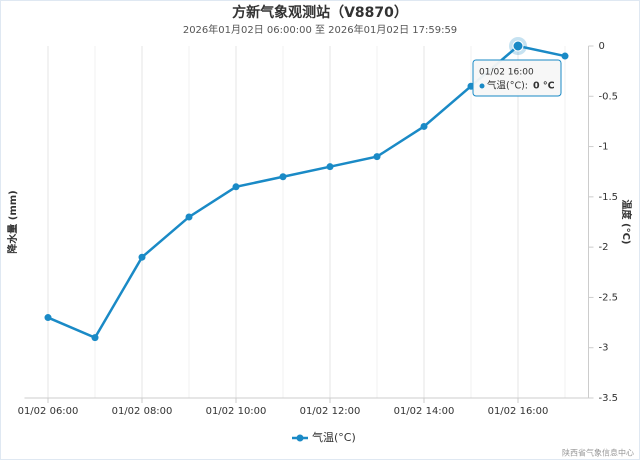 The height and width of the screenshot is (460, 640). What do you see at coordinates (518, 411) in the screenshot?
I see `x-tick-label: 01/02 16:00` at bounding box center [518, 411].